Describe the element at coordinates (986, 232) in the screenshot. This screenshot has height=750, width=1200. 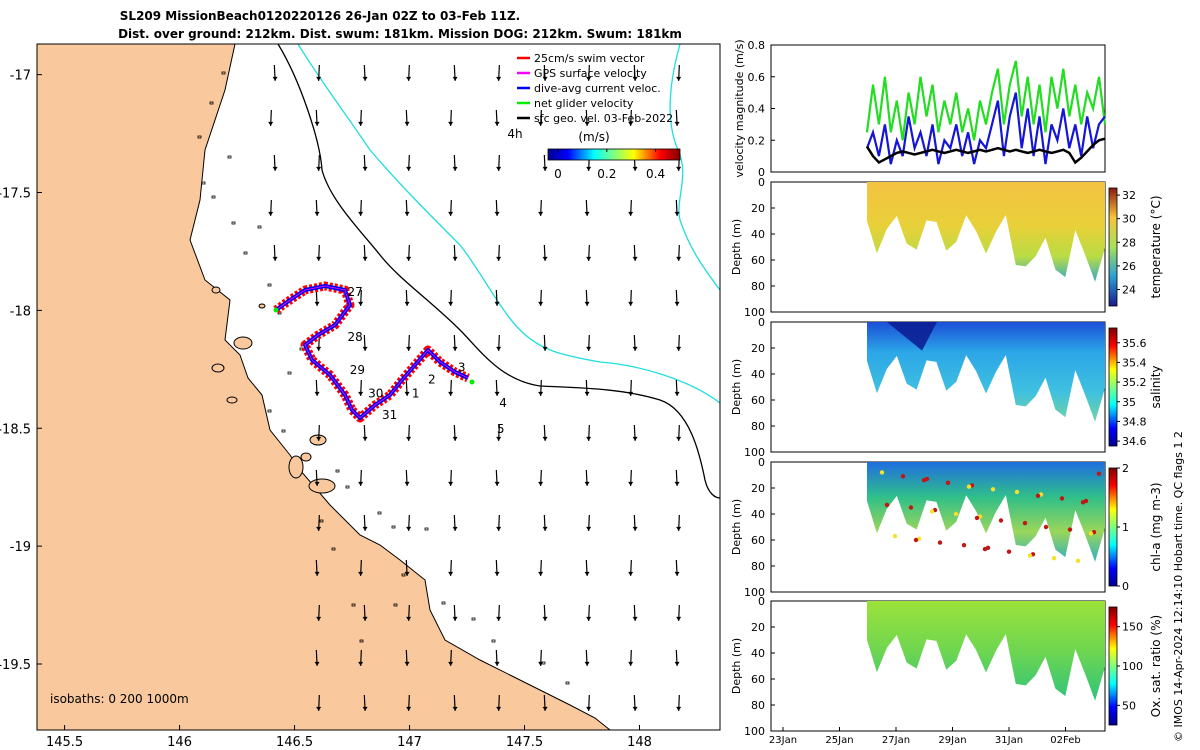
I see `temperature-section` at that location.